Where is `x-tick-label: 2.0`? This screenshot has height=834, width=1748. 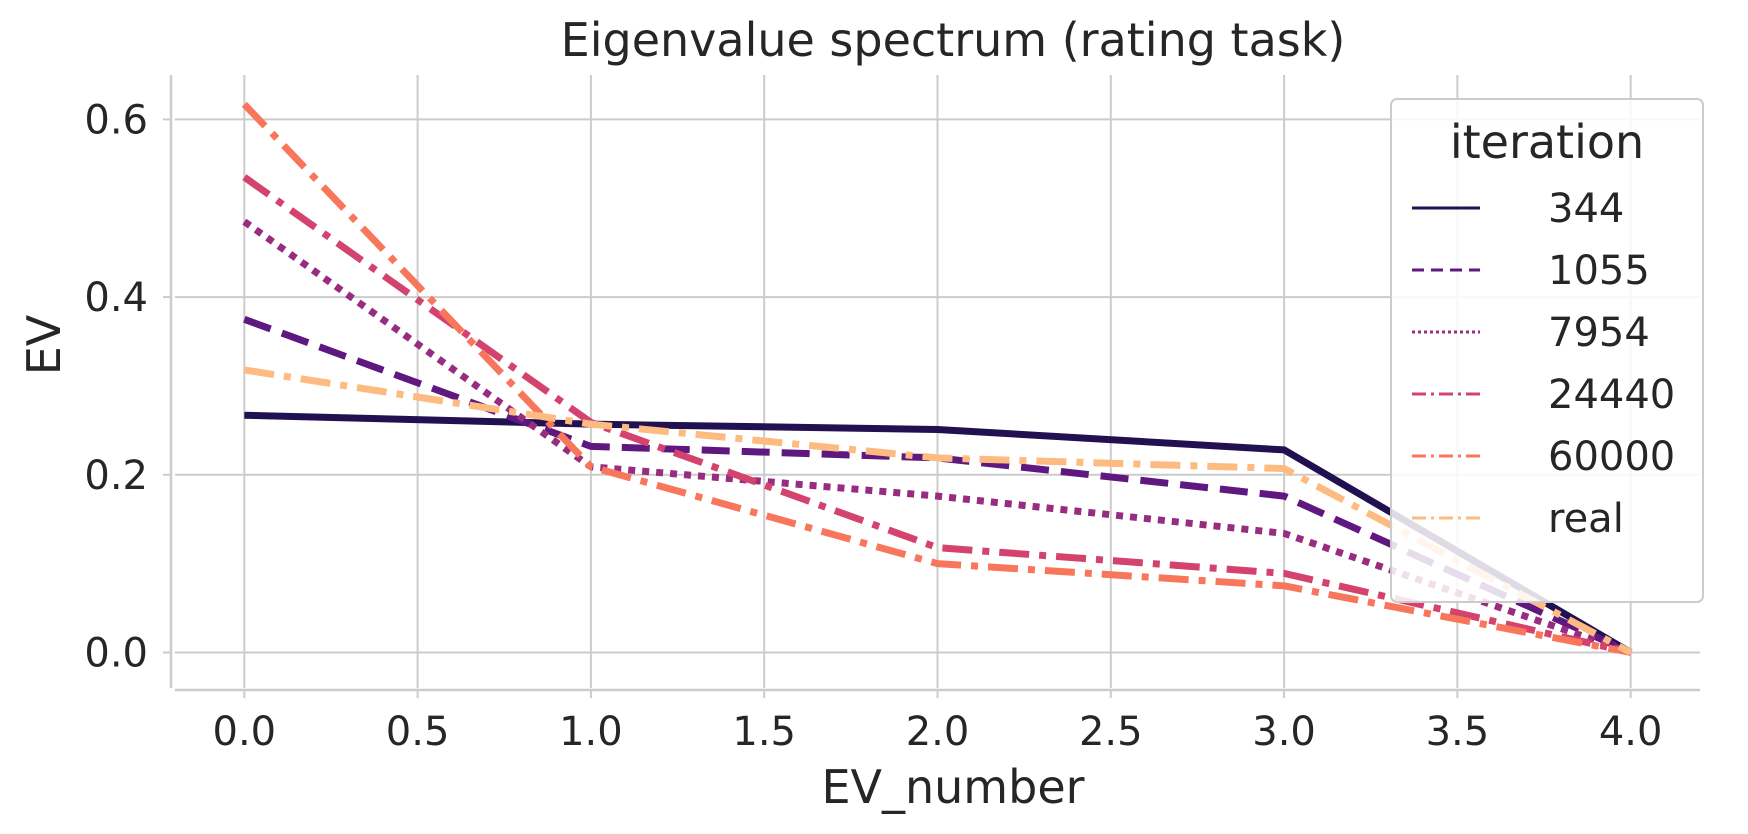
x-tick-label: 2.0 is located at coordinates (938, 732).